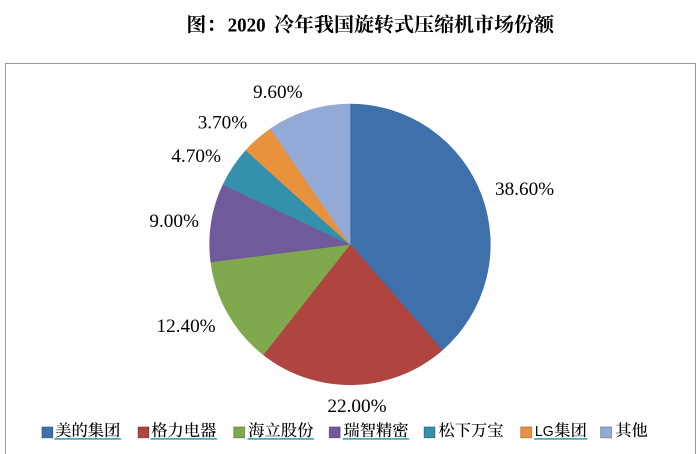  I want to click on svg-text: 9.60%, so click(278, 92).